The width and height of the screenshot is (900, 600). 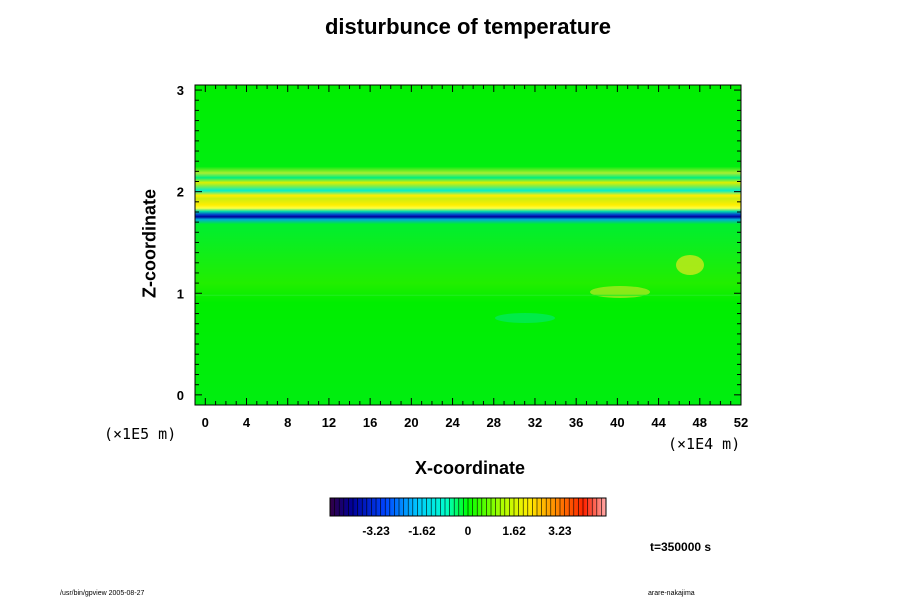 What do you see at coordinates (535, 422) in the screenshot?
I see `x-tick-label: 32` at bounding box center [535, 422].